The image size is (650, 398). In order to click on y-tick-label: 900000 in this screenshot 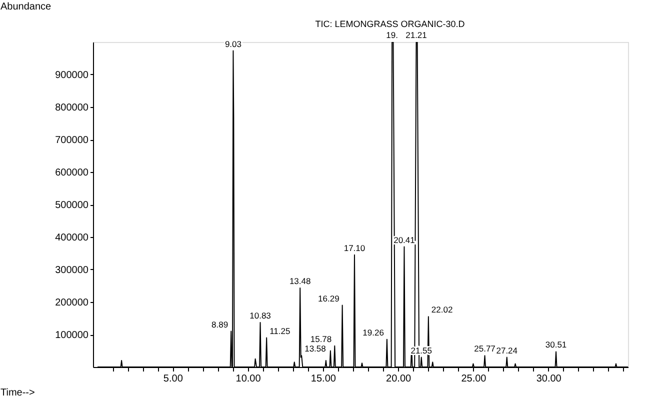, I will do `click(72, 75)`.